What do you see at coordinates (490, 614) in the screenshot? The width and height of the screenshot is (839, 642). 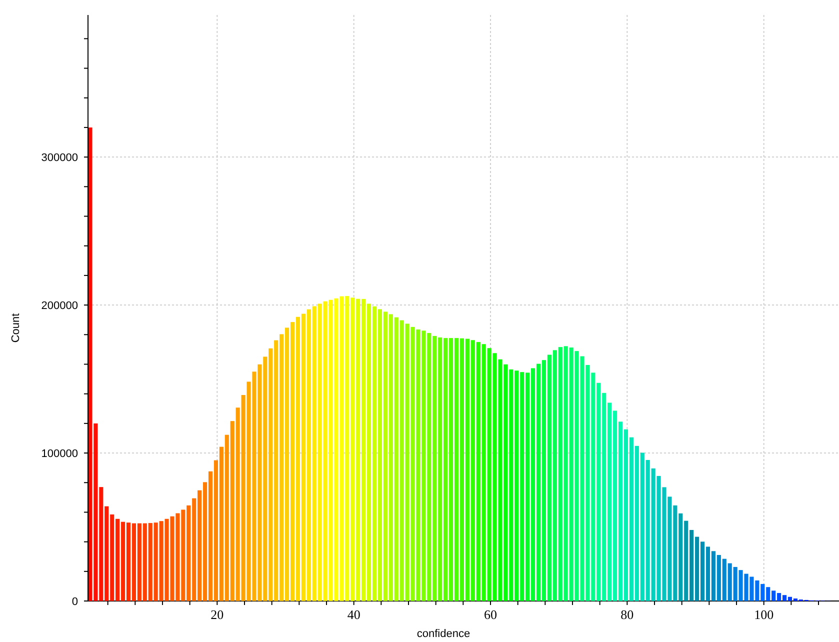 I see `x-tick-label: 60` at bounding box center [490, 614].